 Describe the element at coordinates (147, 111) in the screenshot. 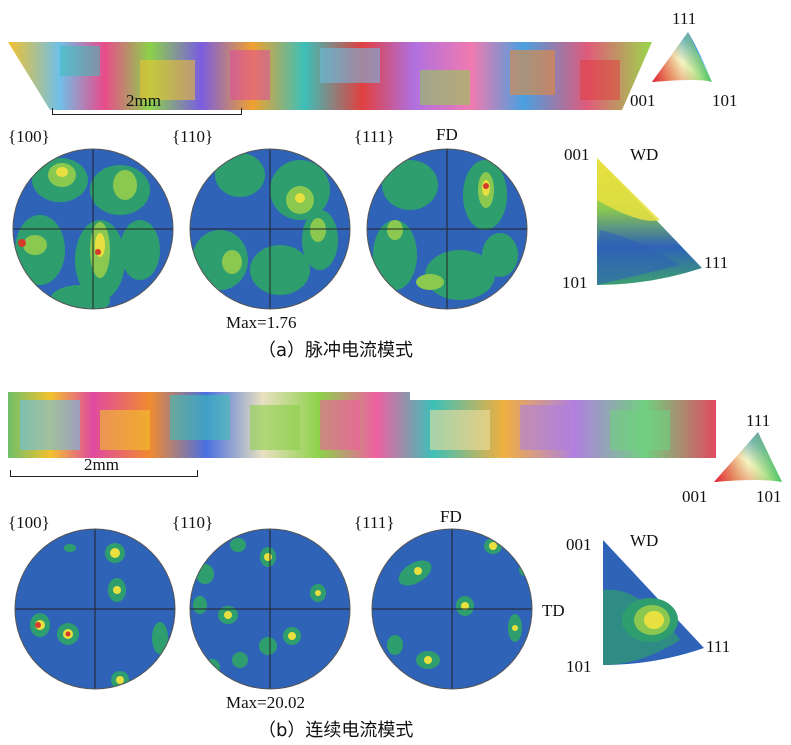

I see `scale-bar-a` at that location.